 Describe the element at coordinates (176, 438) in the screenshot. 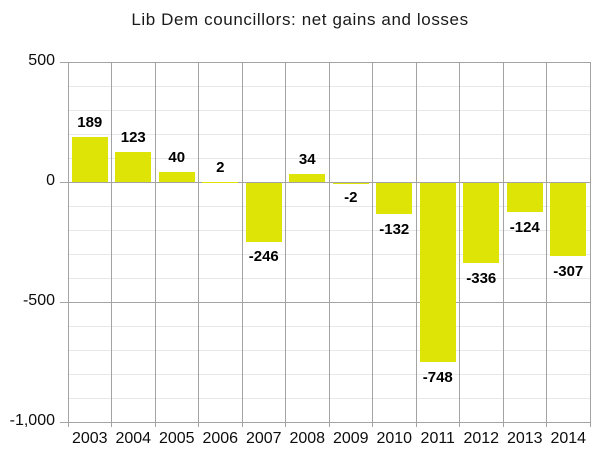

I see `x-axis-label: 2005` at that location.